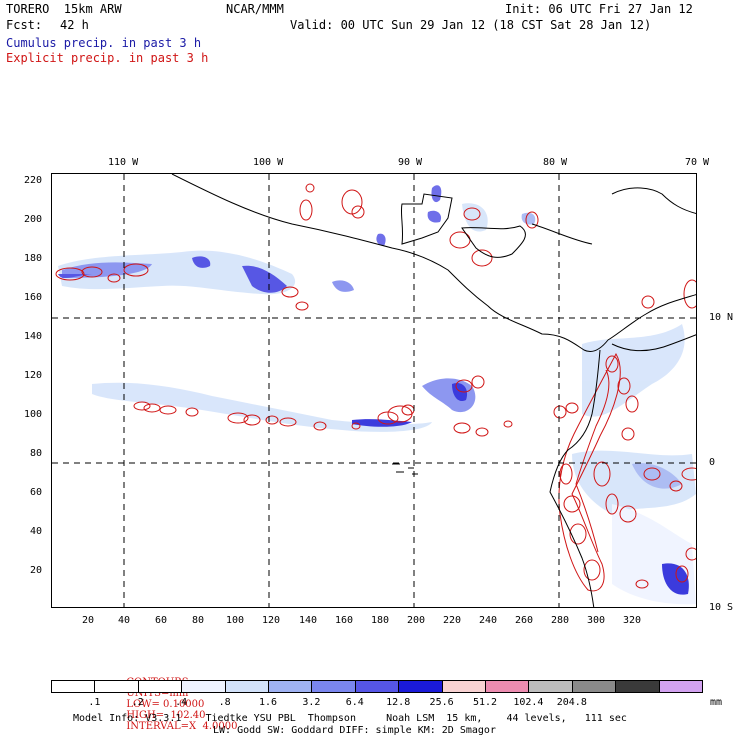  I want to click on y-tick: 220, so click(33, 180).